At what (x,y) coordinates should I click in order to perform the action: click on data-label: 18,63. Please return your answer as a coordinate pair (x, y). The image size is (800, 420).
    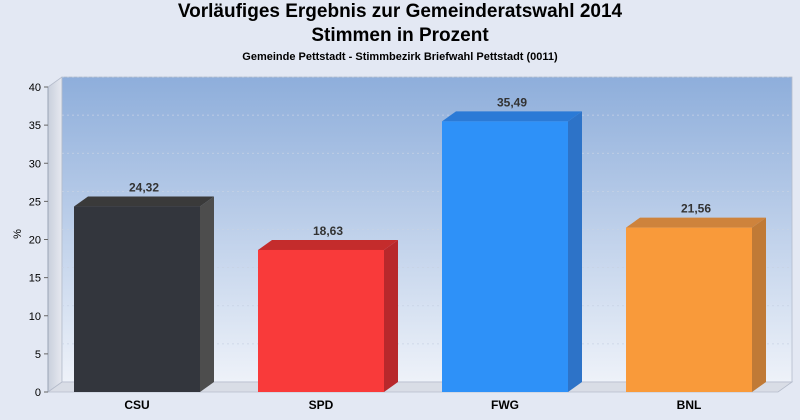
    Looking at the image, I should click on (328, 231).